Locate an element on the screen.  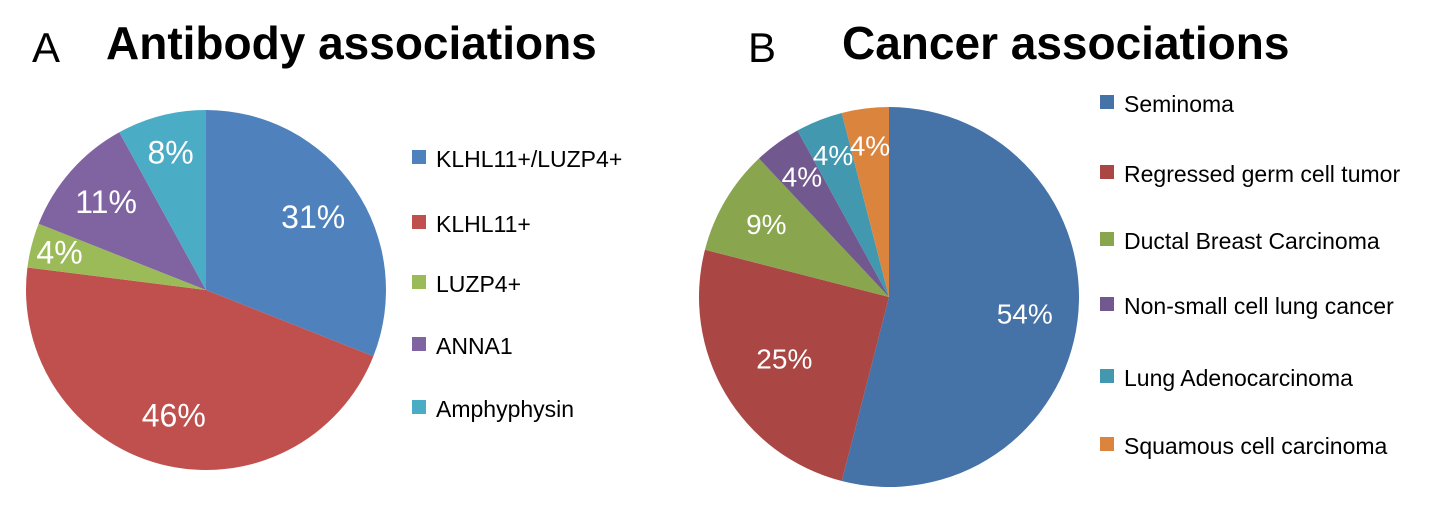
legend-label: KLHL11+ is located at coordinates (483, 224).